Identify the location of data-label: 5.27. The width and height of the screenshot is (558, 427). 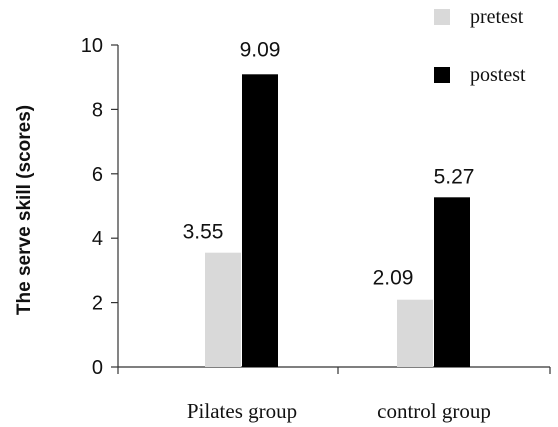
(454, 176).